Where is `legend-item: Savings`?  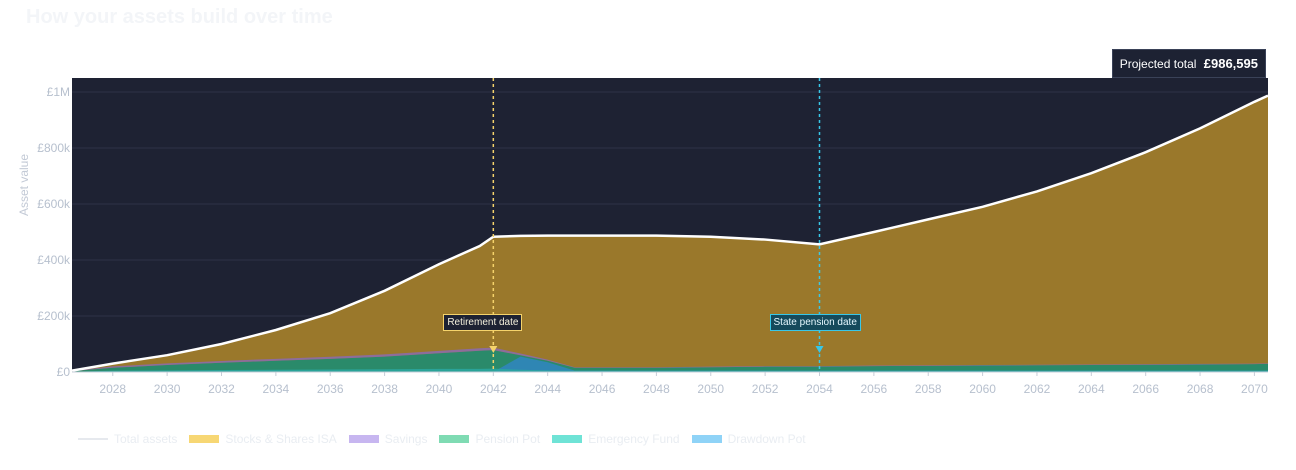 legend-item: Savings is located at coordinates (388, 439).